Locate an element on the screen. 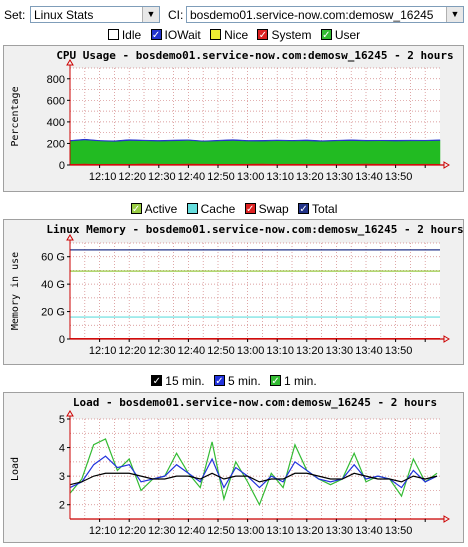 Image resolution: width=468 pixels, height=547 pixels. legend-item-user: ✓ User is located at coordinates (340, 34).